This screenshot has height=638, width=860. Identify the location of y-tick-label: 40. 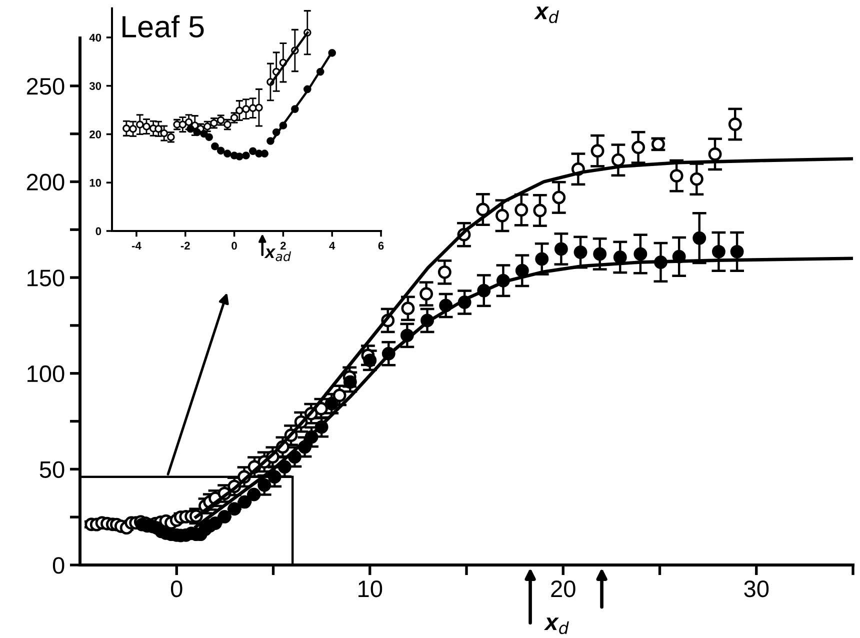
(95, 38).